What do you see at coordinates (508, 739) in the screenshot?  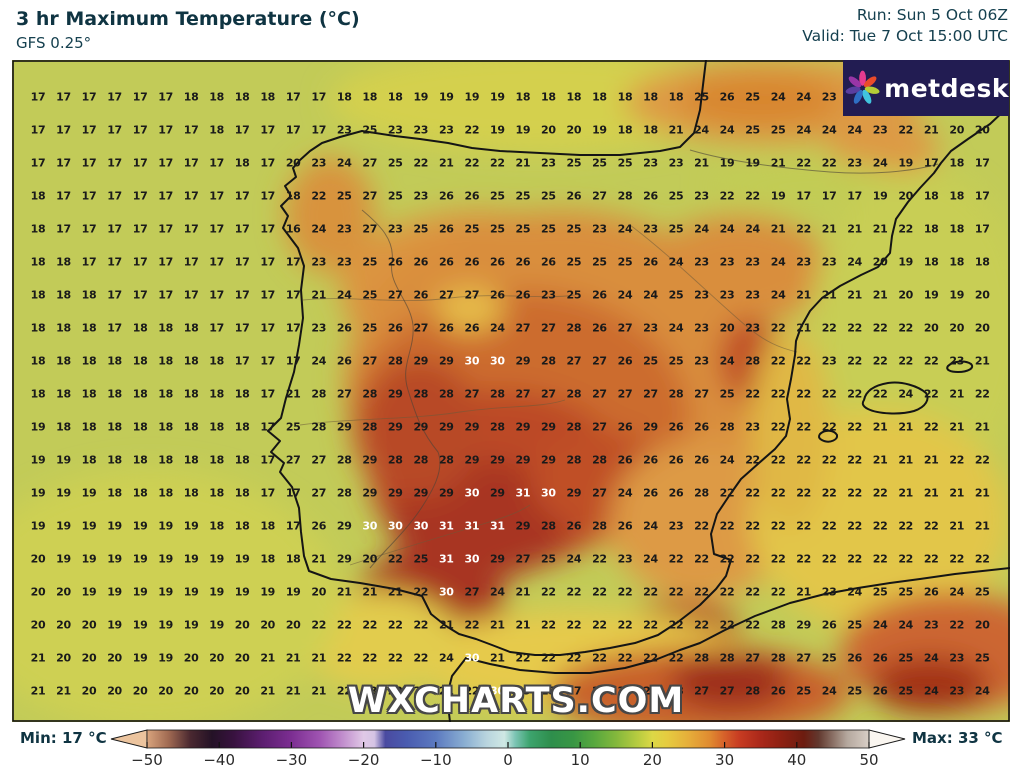 I see `colorbar` at bounding box center [508, 739].